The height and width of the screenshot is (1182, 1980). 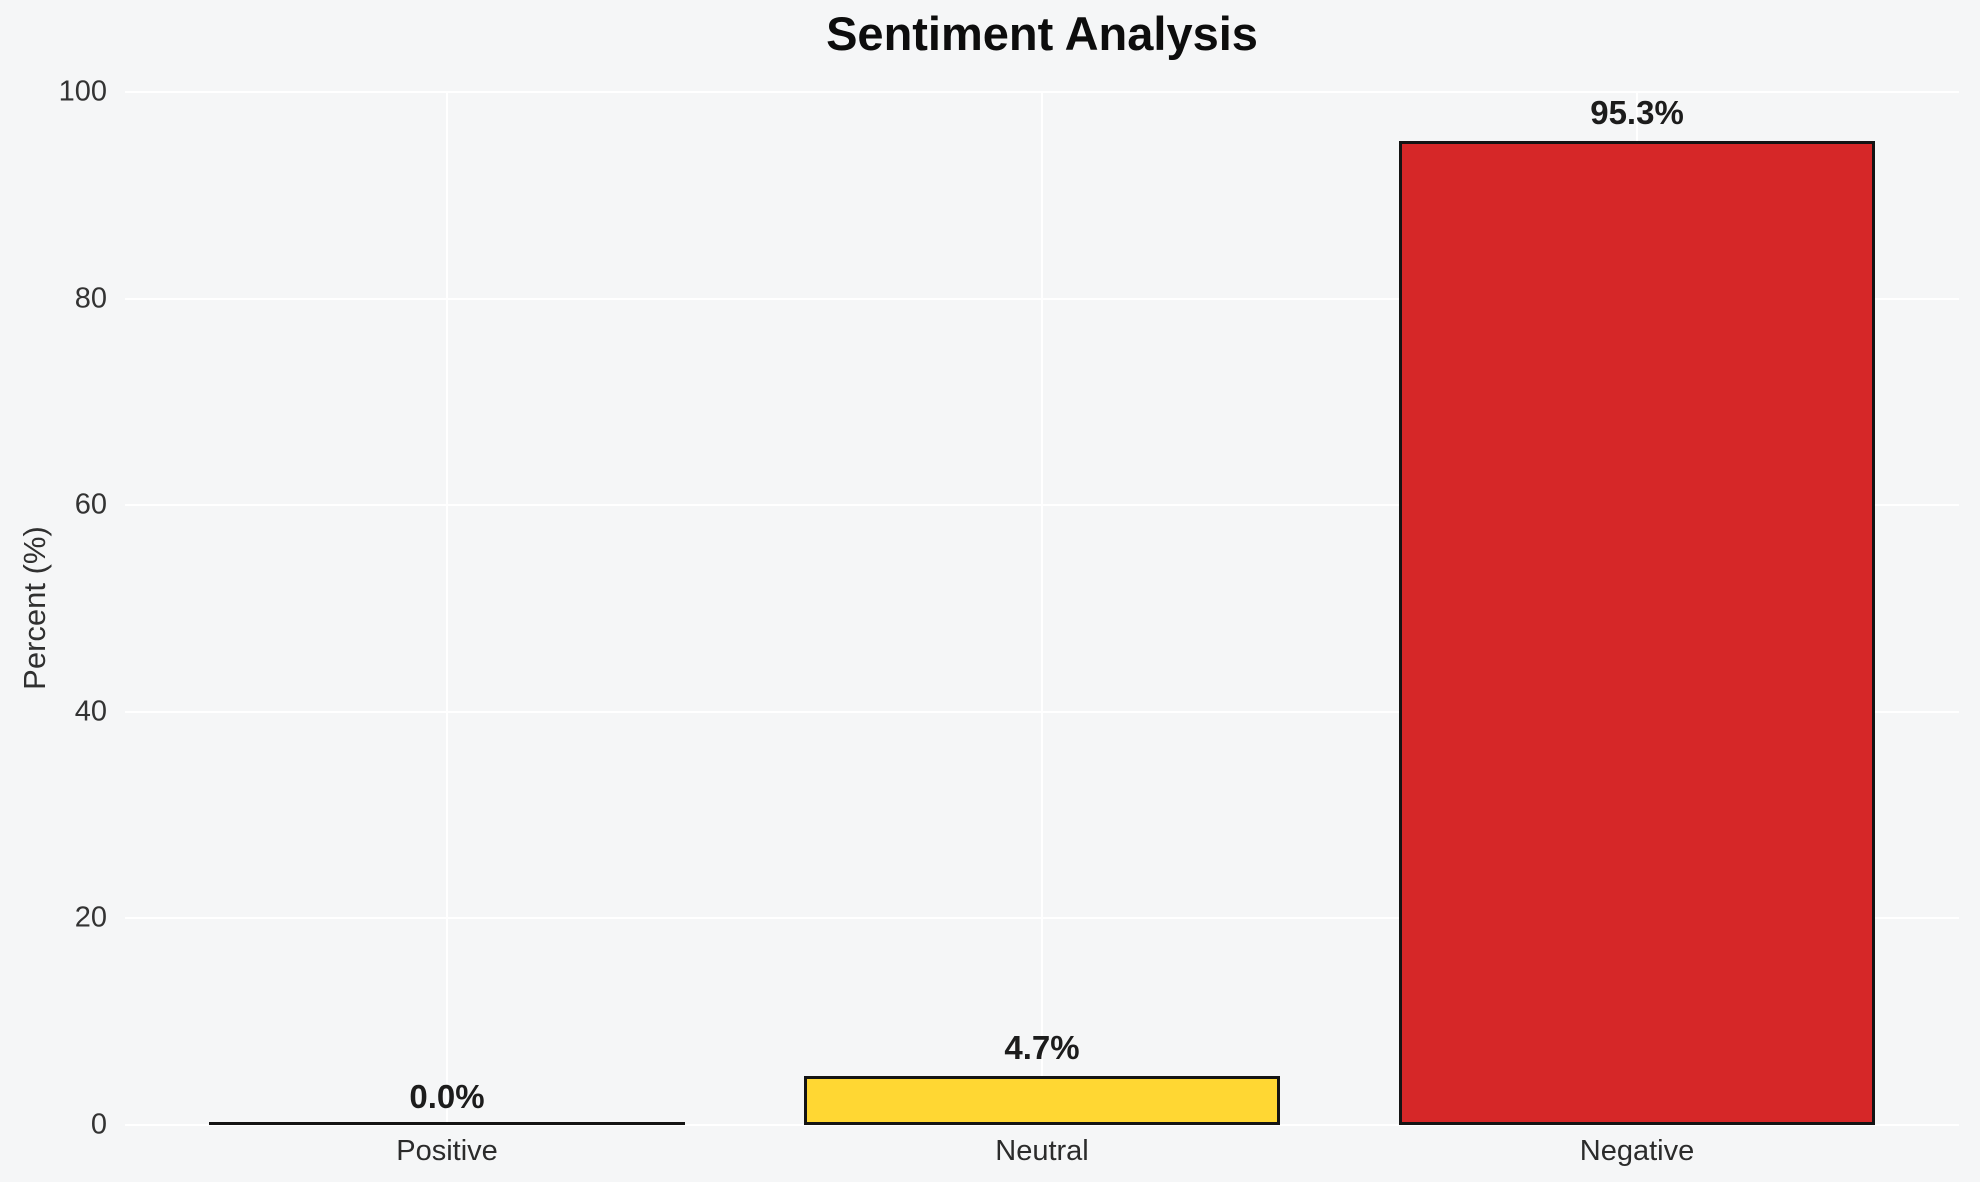 I want to click on y-tick-label: 40, so click(x=90, y=711).